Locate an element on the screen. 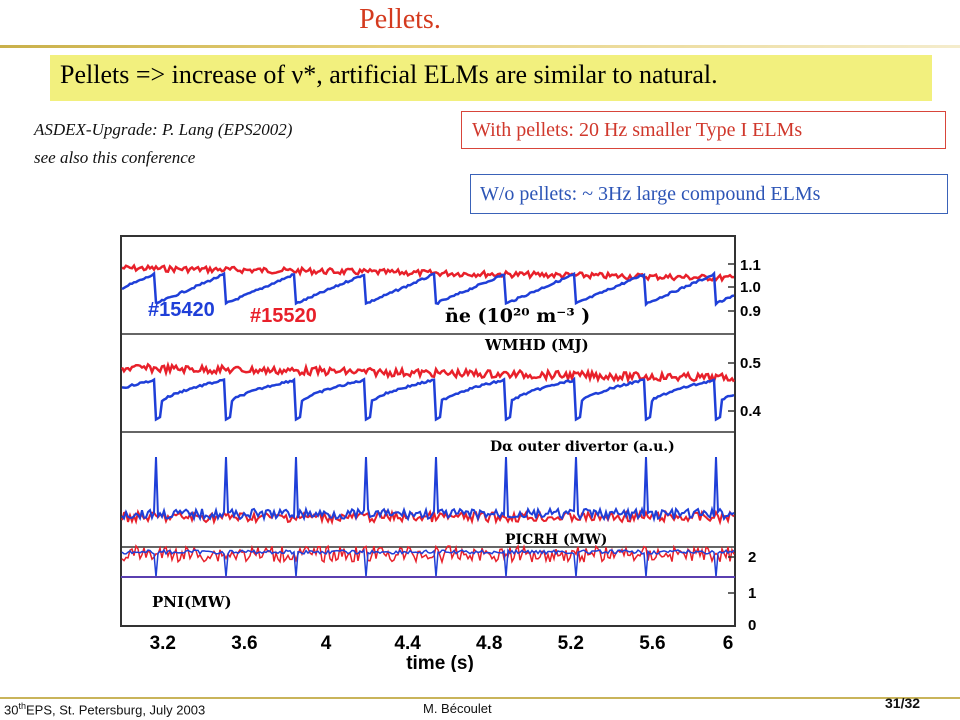 The height and width of the screenshot is (720, 960). with-pellets-box: With pellets: 20 Hz smaller Type I ELMs is located at coordinates (703, 130).